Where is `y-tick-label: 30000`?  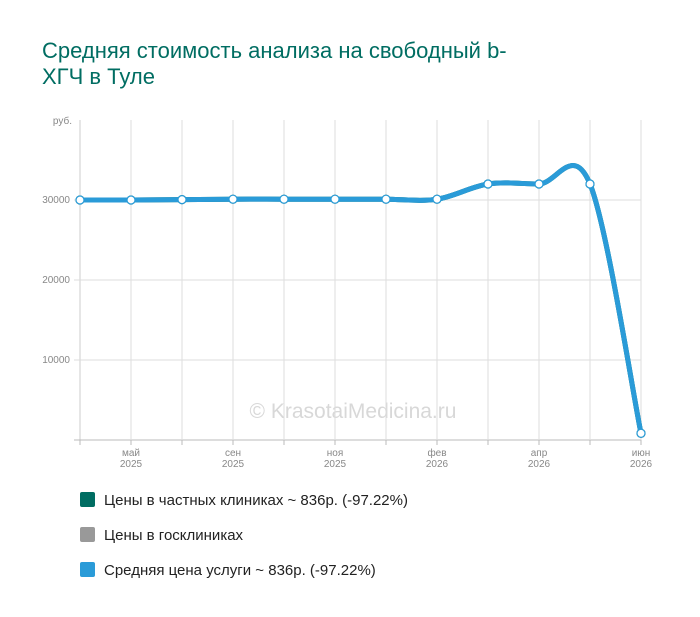
y-tick-label: 30000 is located at coordinates (56, 200).